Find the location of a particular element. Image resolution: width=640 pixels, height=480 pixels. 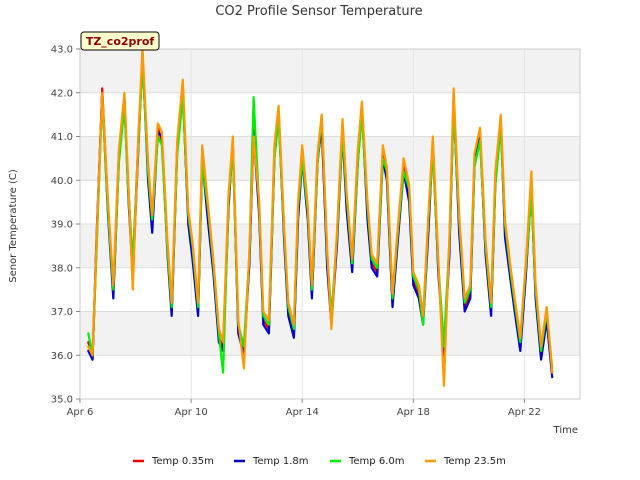

y-tick-label: 36.0 is located at coordinates (62, 356).